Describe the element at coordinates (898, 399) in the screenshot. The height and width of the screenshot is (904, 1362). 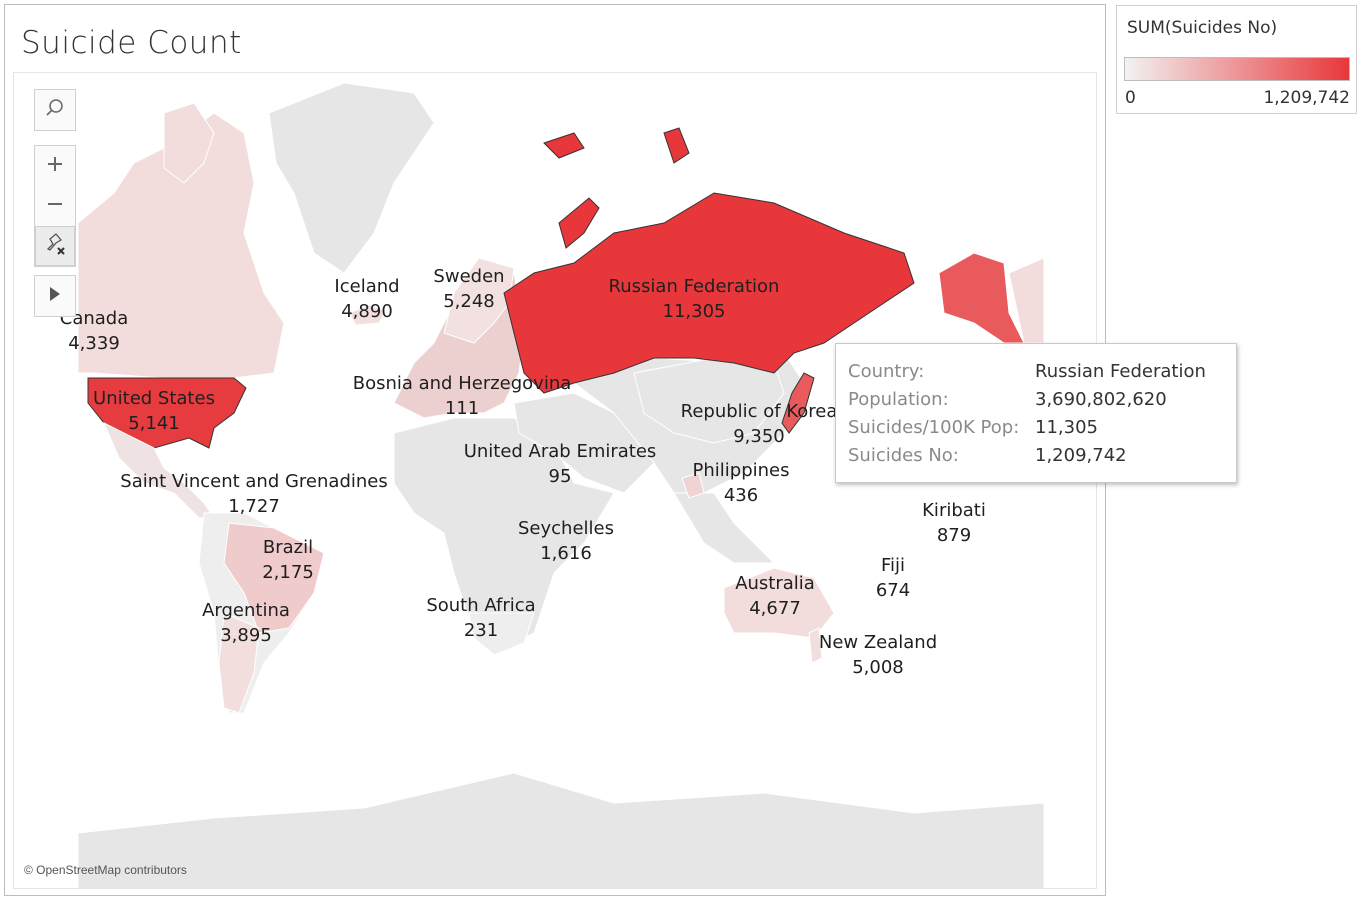
I see `tooltip-key: Population:` at that location.